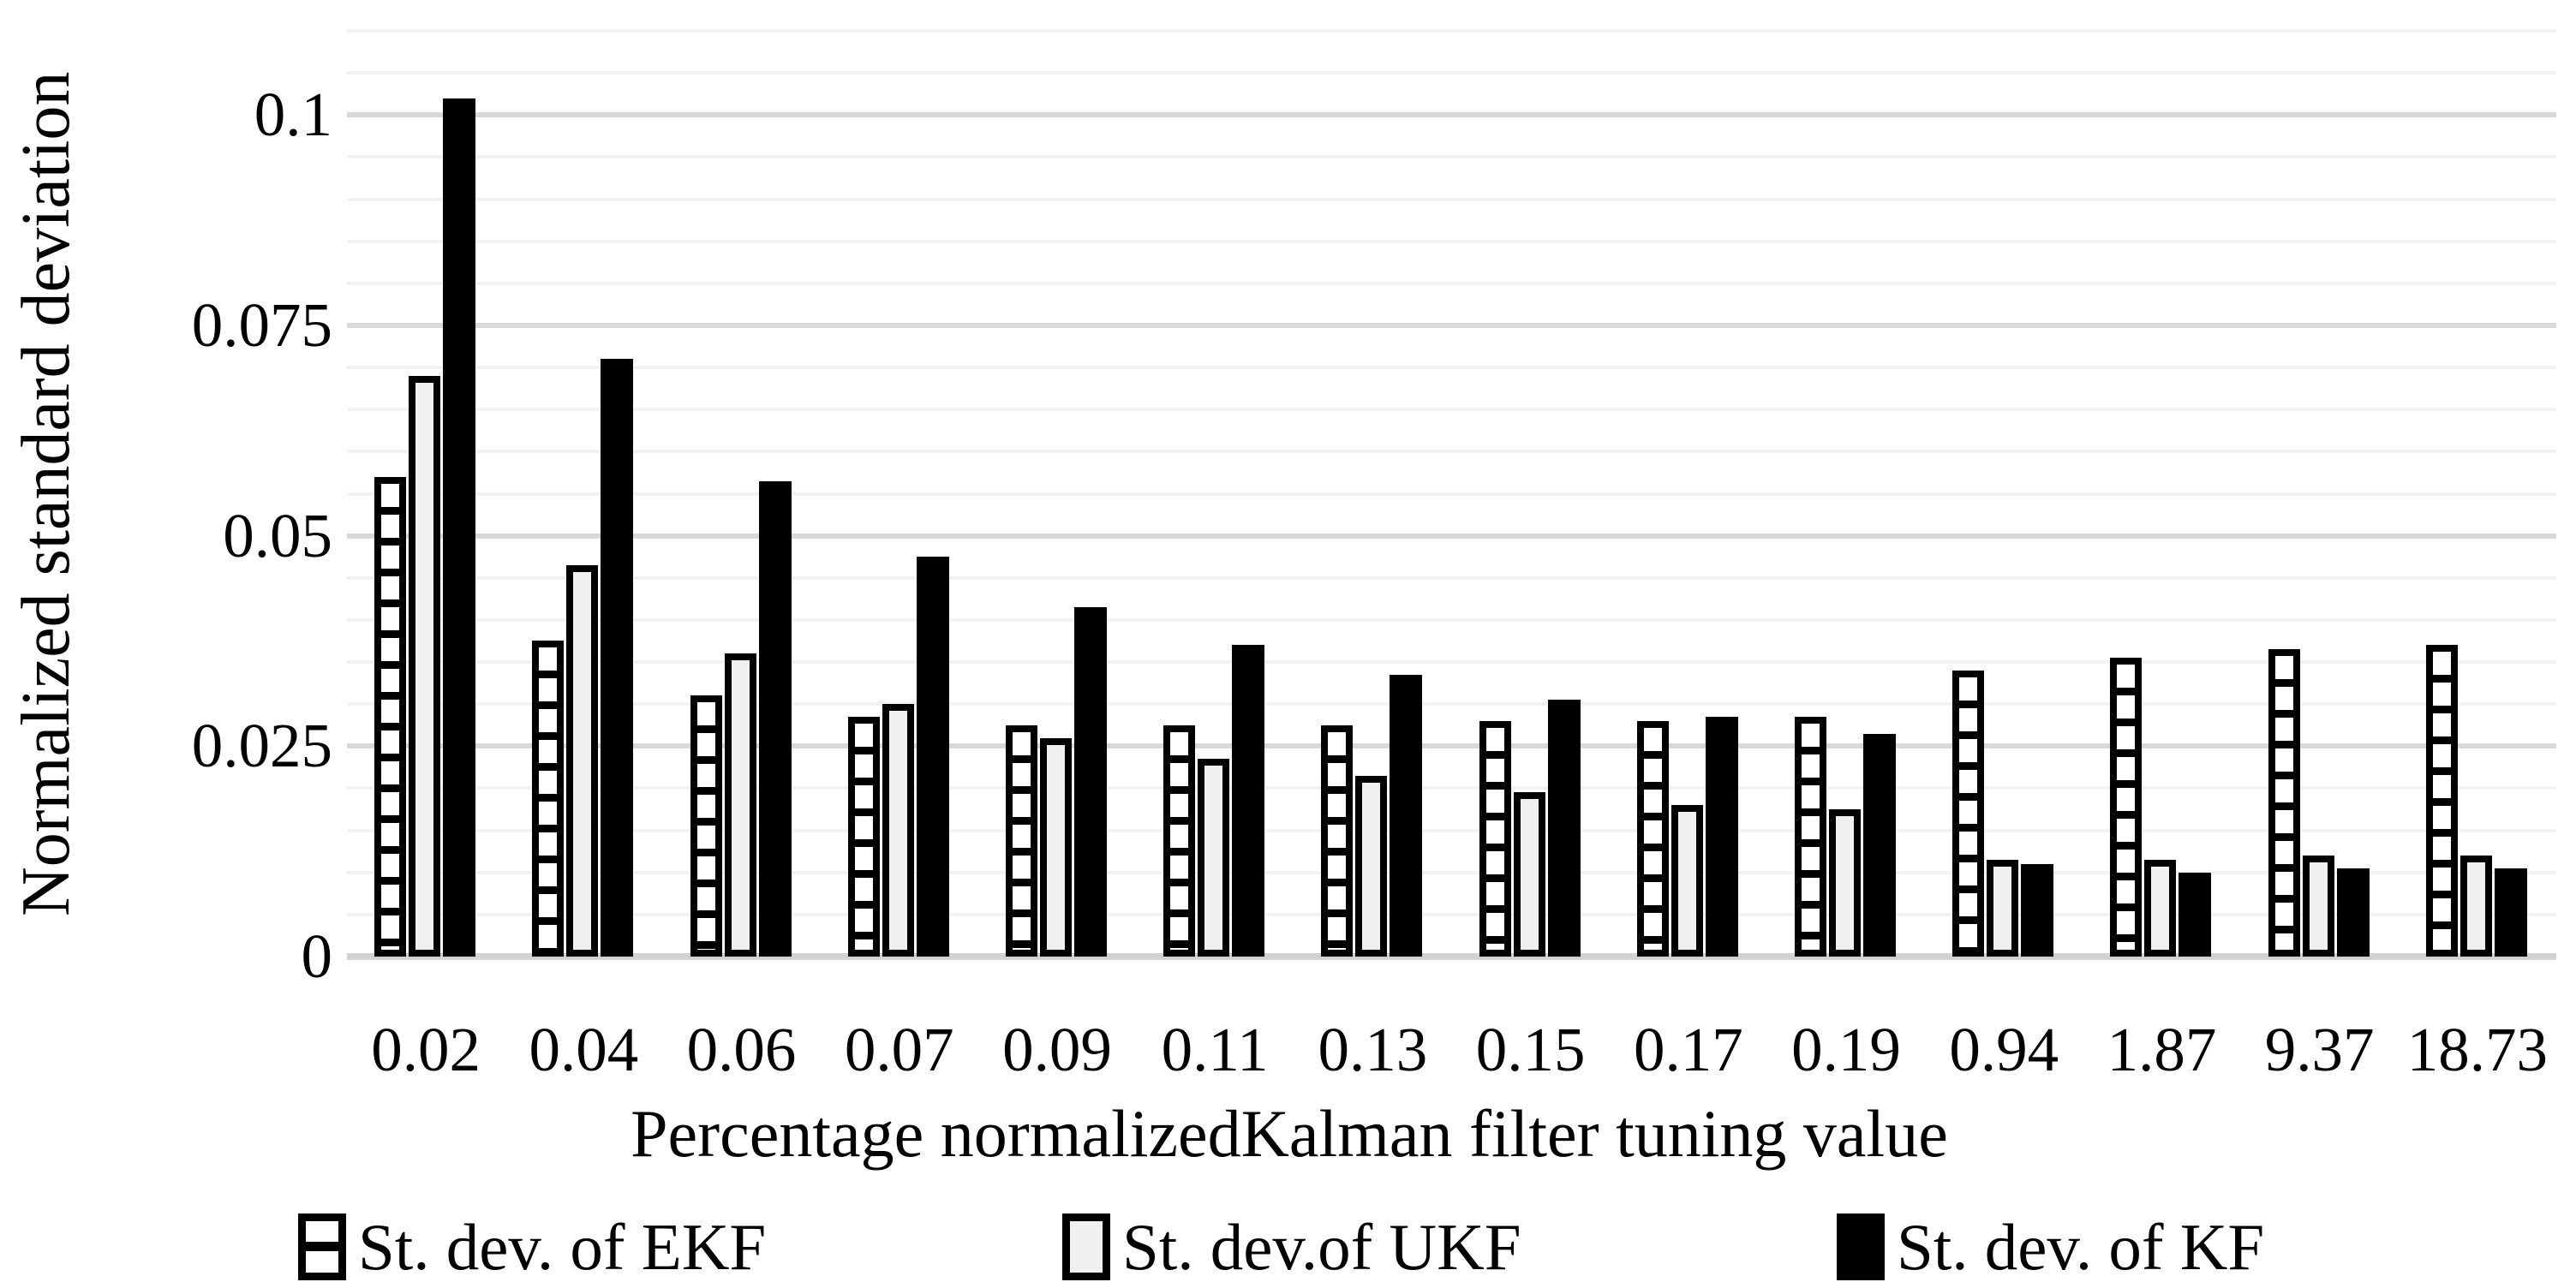 The image size is (2576, 1288). I want to click on y-axis-title: Normalized standard deviation, so click(47, 493).